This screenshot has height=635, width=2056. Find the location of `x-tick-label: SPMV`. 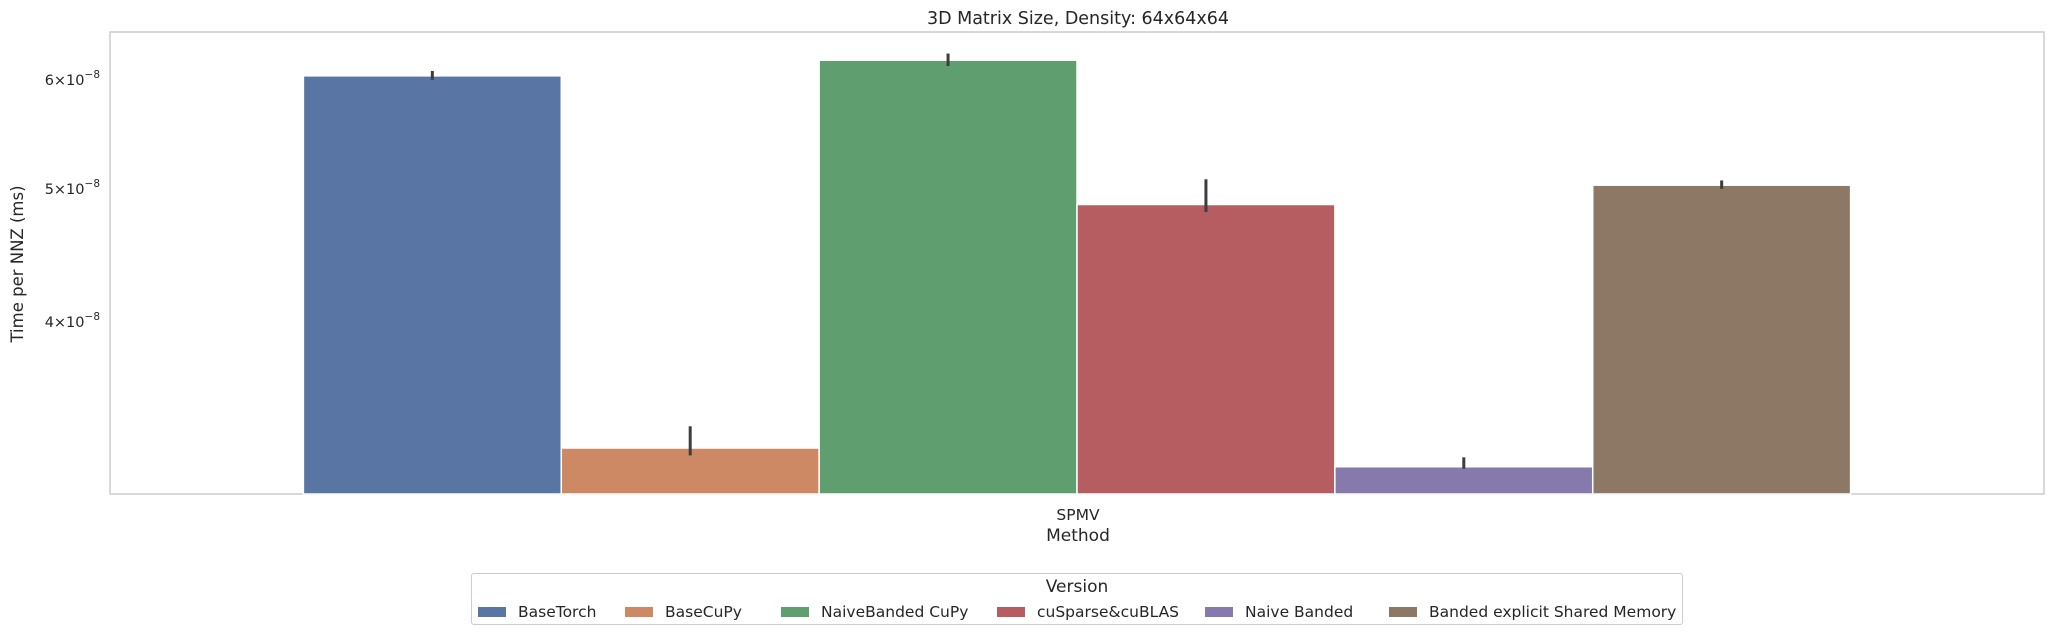

x-tick-label: SPMV is located at coordinates (1078, 515).